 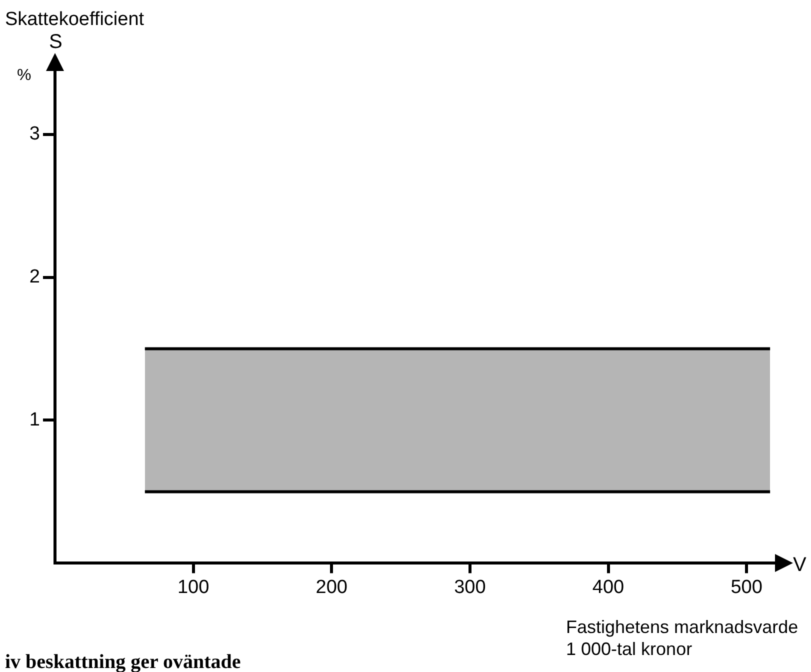 I want to click on x-tick-label: 200, so click(x=332, y=587).